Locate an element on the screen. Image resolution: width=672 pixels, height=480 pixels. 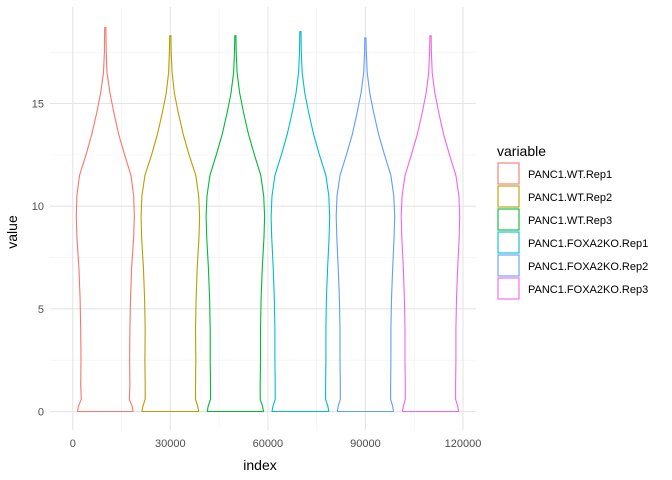
violin-PANC1.WT.Rep3 is located at coordinates (235, 224).